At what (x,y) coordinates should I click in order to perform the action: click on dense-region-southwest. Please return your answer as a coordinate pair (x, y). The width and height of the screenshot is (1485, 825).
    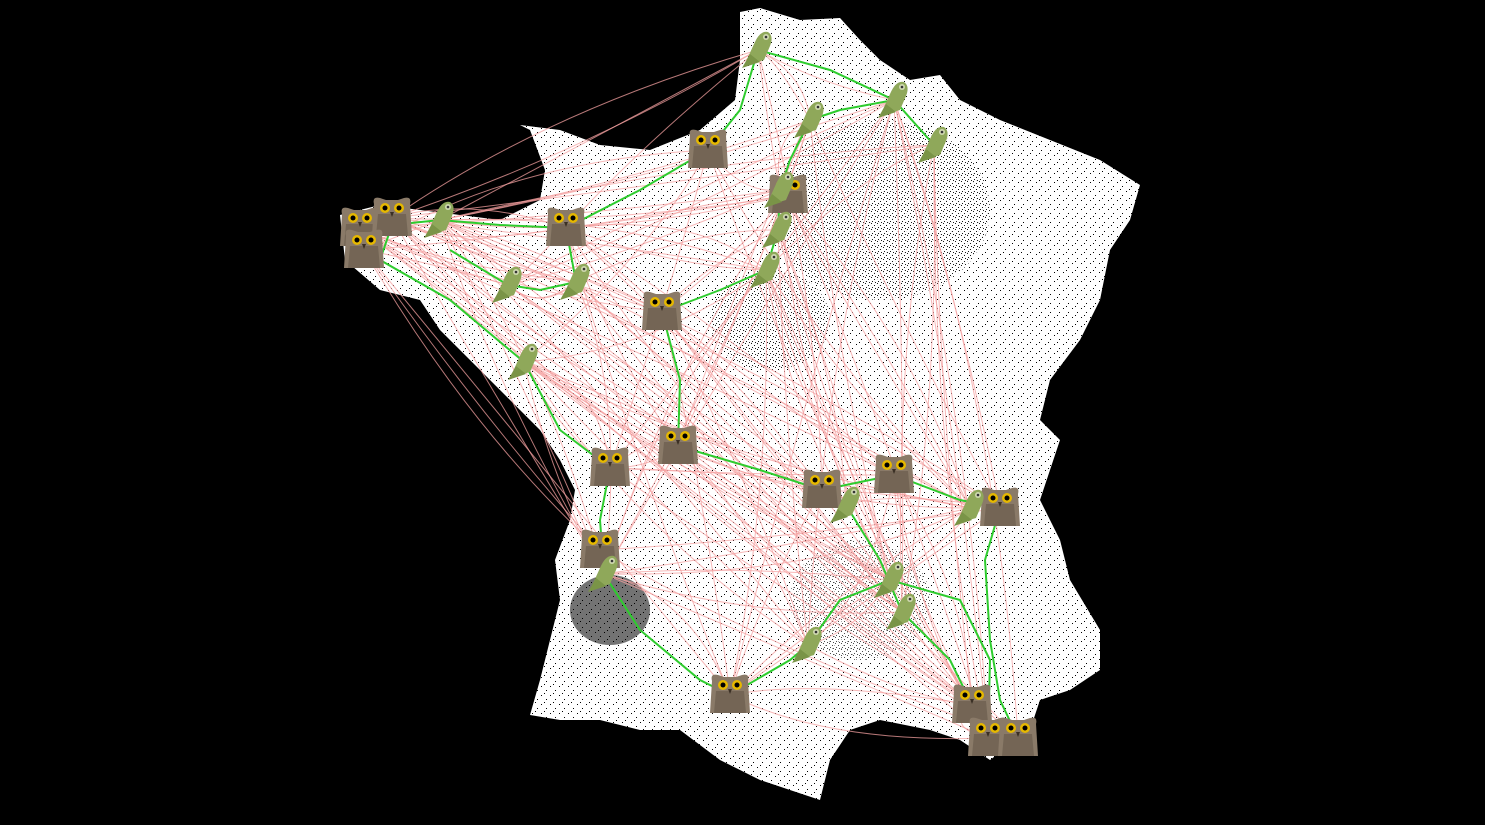
    Looking at the image, I should click on (610, 610).